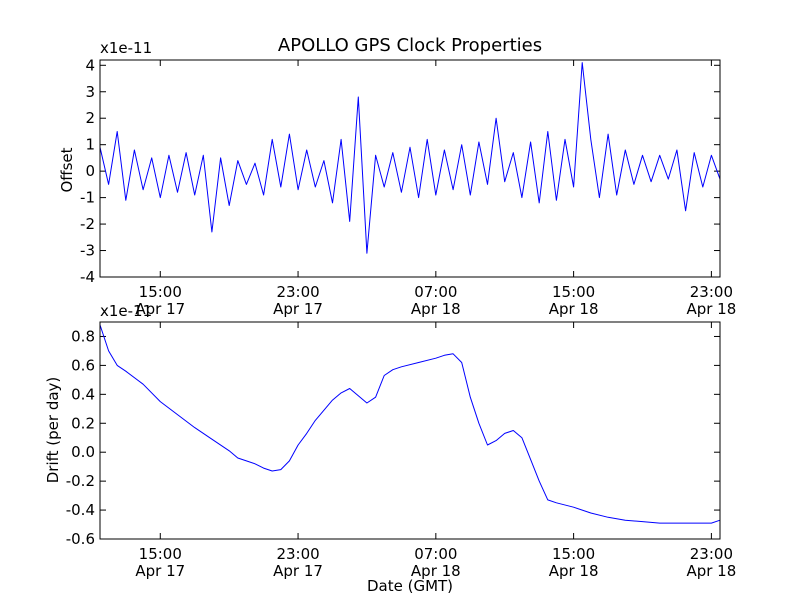 Image resolution: width=800 pixels, height=600 pixels. I want to click on chart-title: APOLLO GPS Clock Properties, so click(410, 45).